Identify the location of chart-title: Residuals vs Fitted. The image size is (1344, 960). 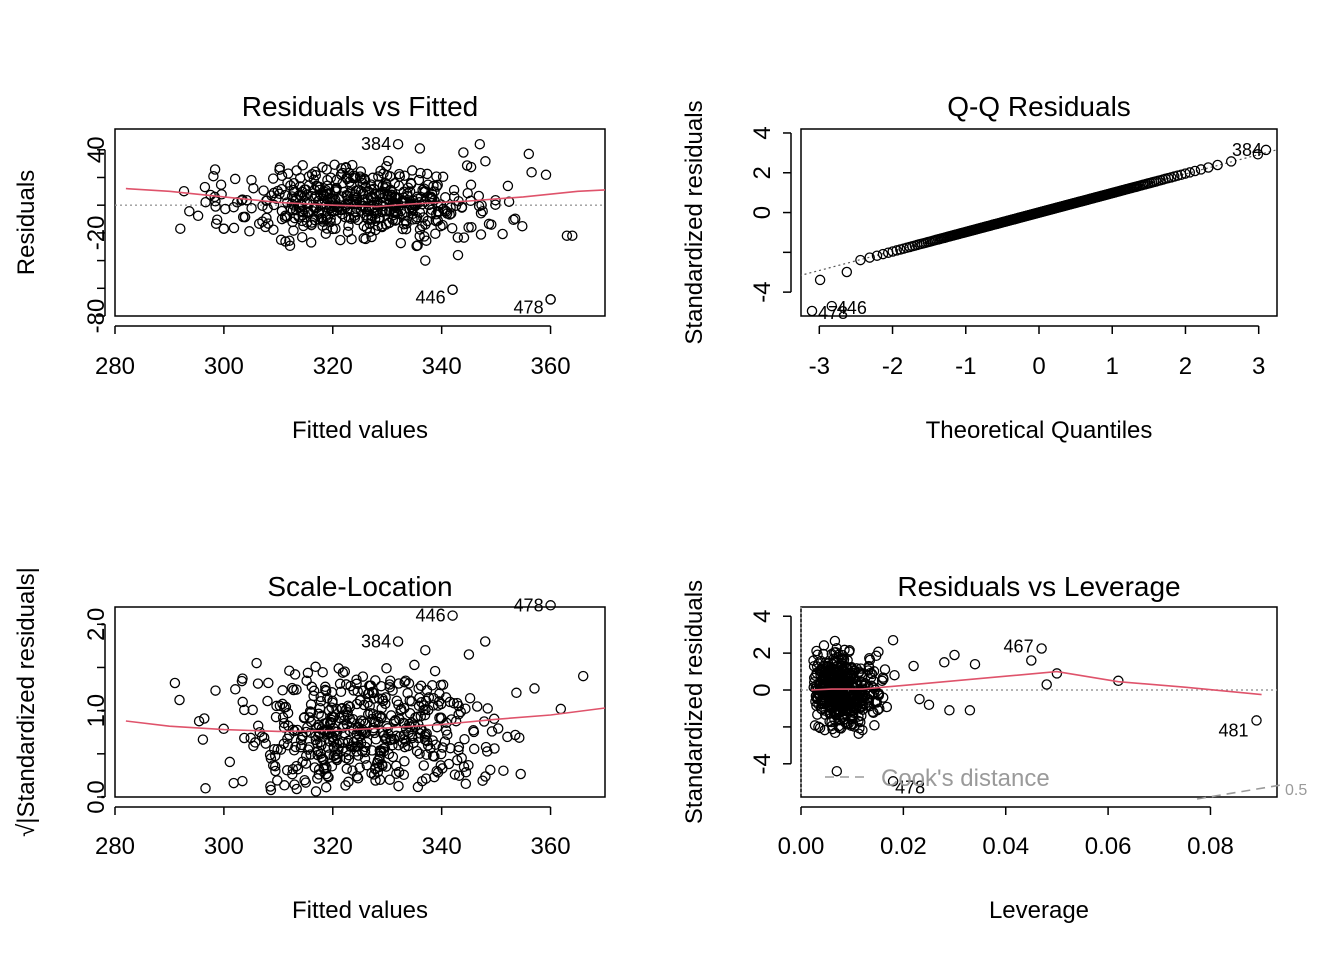
(360, 106).